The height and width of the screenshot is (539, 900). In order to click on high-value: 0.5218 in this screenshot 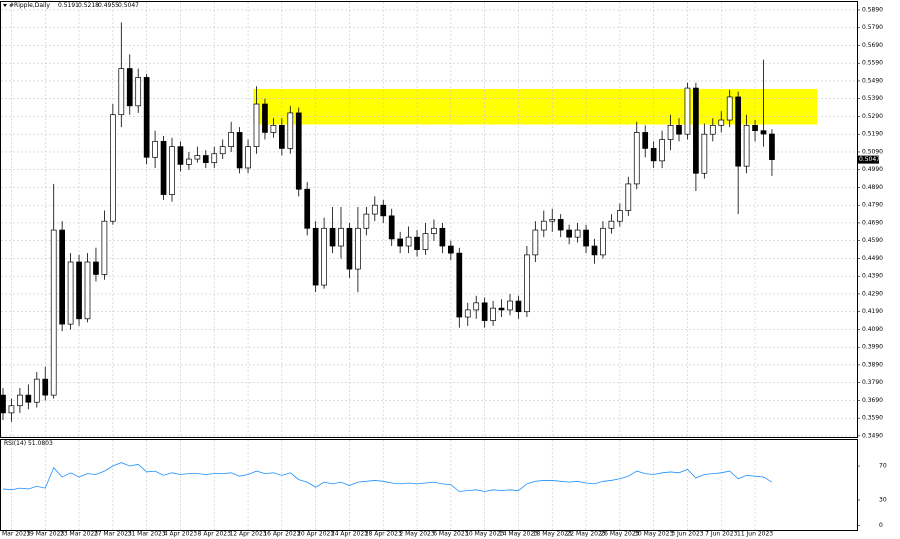, I will do `click(88, 5)`.